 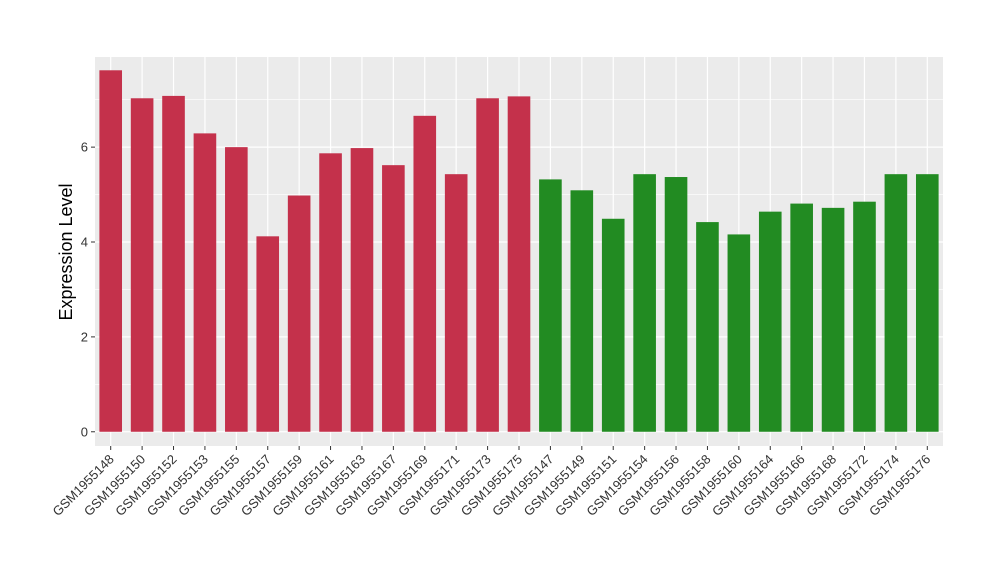 What do you see at coordinates (739, 333) in the screenshot?
I see `bar-GSM1955160` at bounding box center [739, 333].